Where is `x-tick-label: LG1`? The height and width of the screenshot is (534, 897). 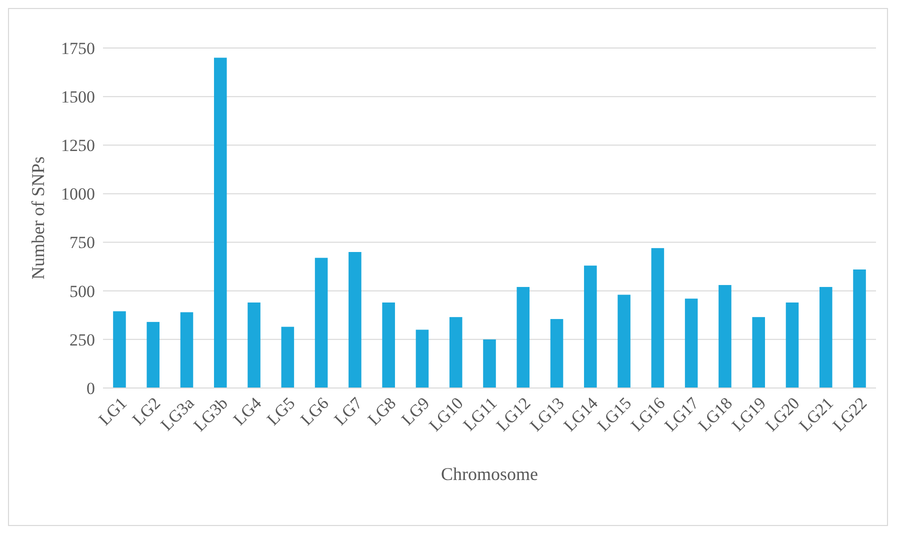 x-tick-label: LG1 is located at coordinates (113, 412).